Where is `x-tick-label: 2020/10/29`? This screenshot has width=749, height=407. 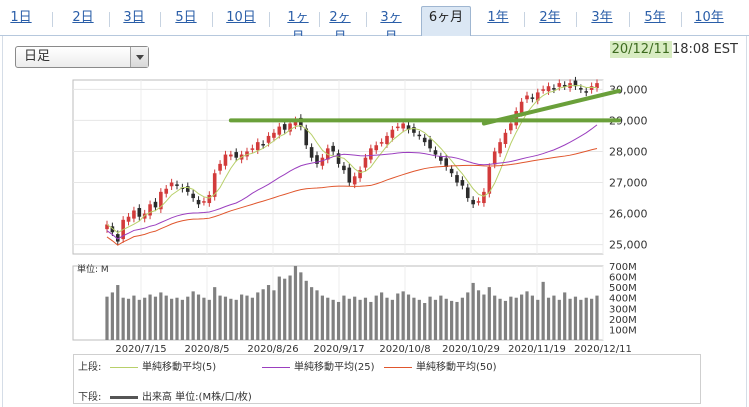
x-tick-label: 2020/10/29 is located at coordinates (471, 349).